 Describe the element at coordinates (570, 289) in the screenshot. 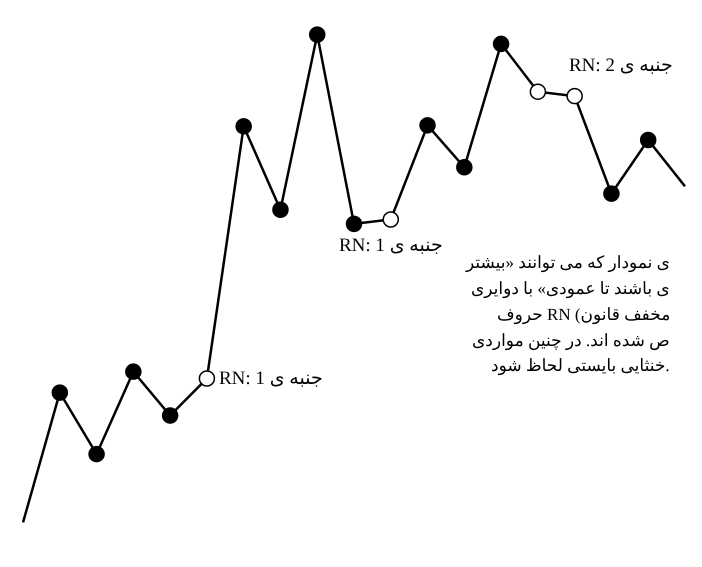

I see `annotation: ی باشند تا عمودی» با دوایری` at that location.